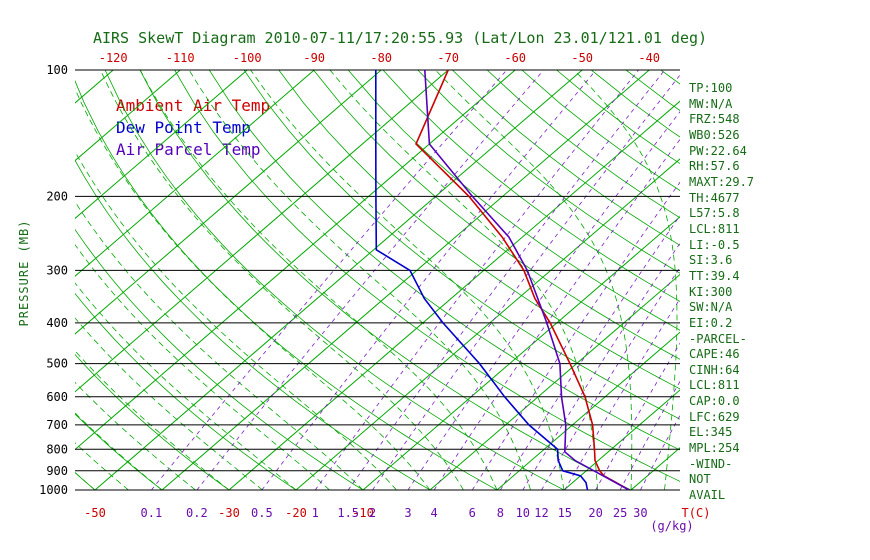  What do you see at coordinates (372, 513) in the screenshot?
I see `mixing-ratio-tick-label: 2` at bounding box center [372, 513].